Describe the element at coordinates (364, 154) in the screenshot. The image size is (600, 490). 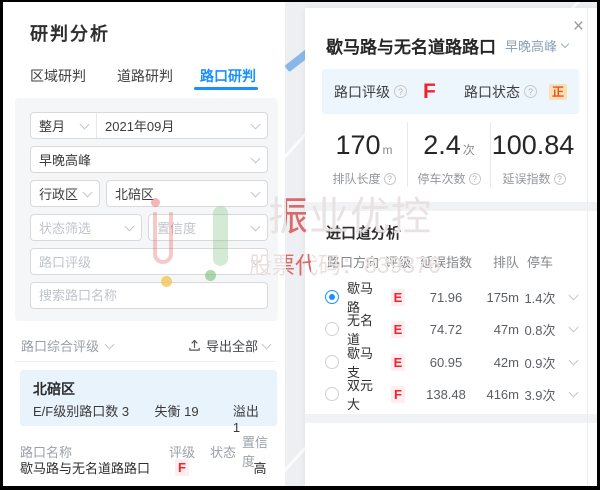
I see `stat-queue-length: 170 m 排队长度?` at that location.